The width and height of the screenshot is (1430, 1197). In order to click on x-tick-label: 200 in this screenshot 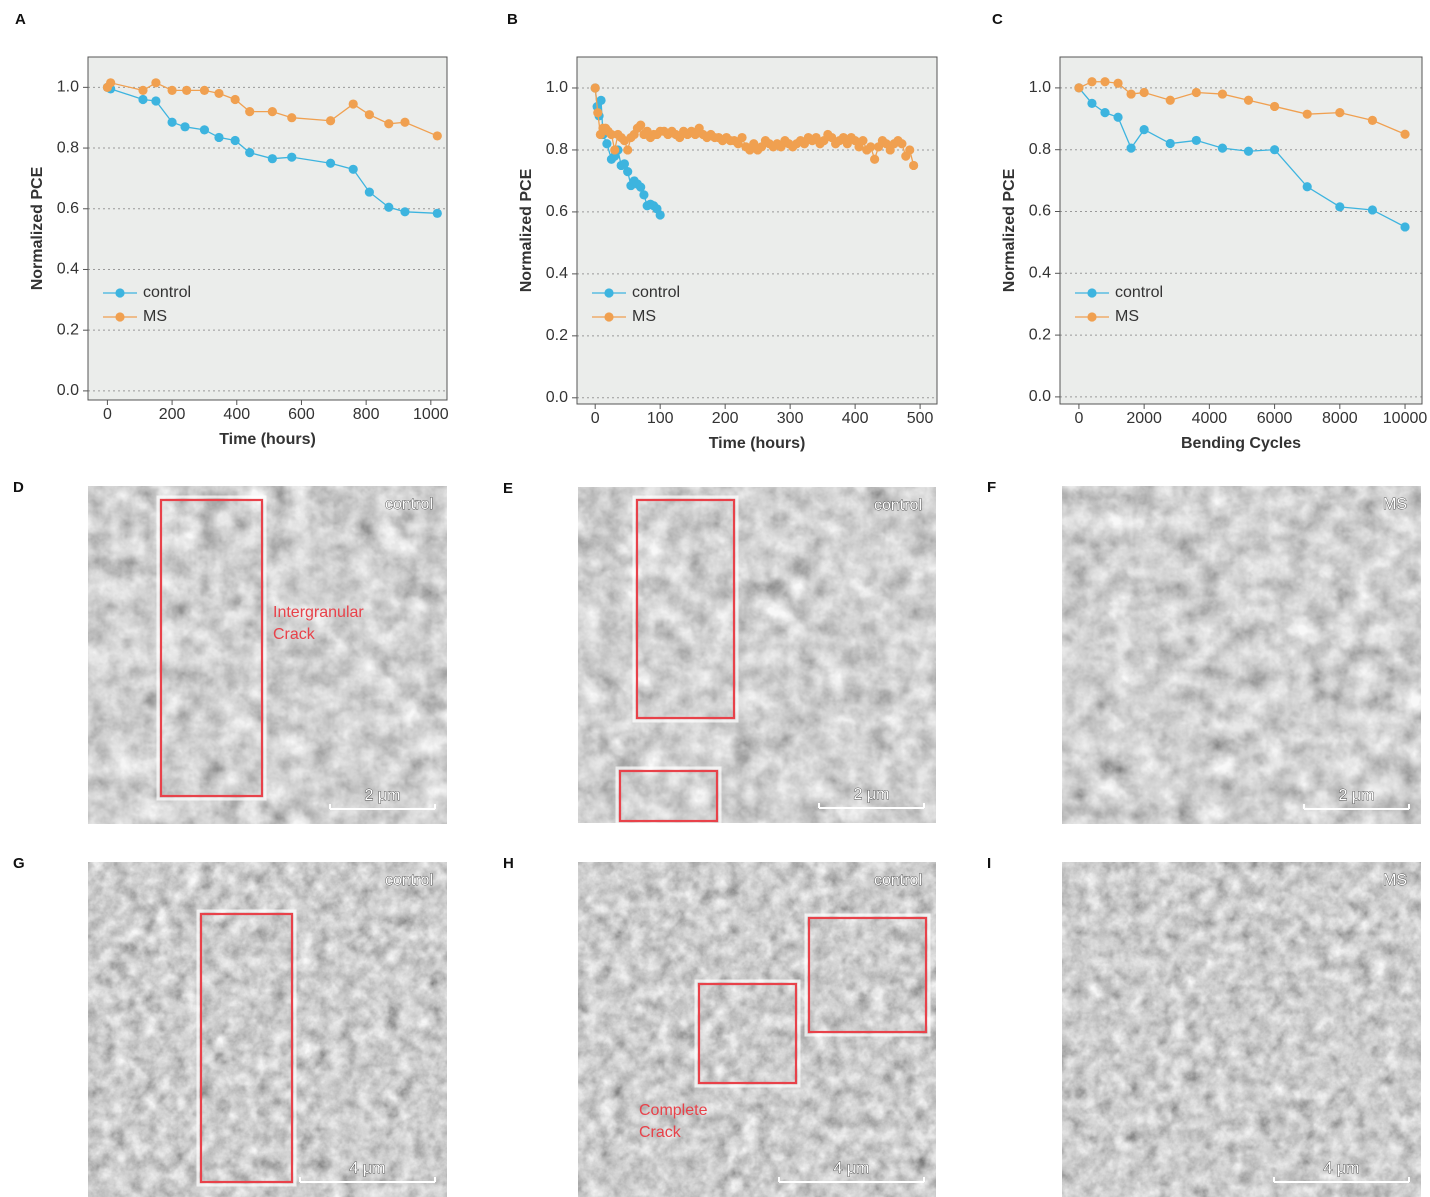, I will do `click(172, 414)`.